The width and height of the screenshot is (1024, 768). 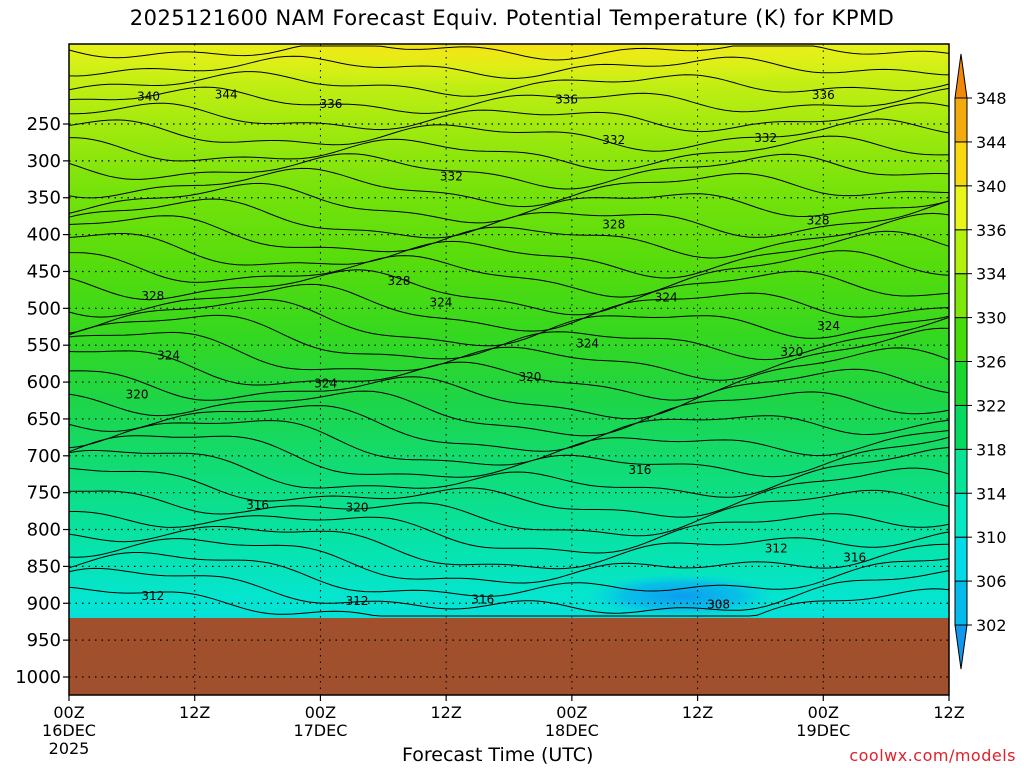 What do you see at coordinates (991, 362) in the screenshot?
I see `colorbar-label: 326` at bounding box center [991, 362].